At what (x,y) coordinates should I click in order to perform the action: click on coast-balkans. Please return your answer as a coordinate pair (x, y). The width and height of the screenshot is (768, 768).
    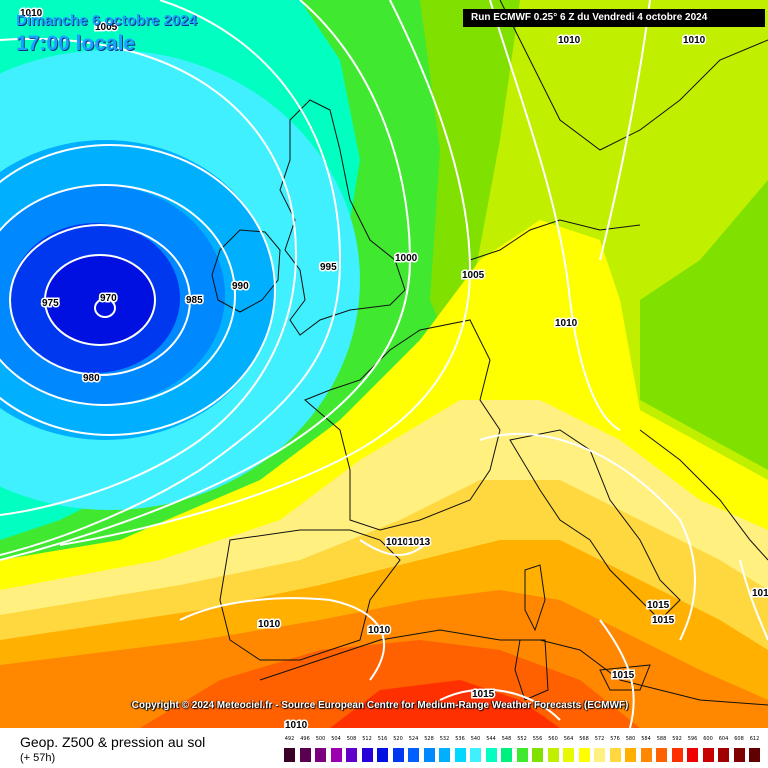
    Looking at the image, I should click on (703, 495).